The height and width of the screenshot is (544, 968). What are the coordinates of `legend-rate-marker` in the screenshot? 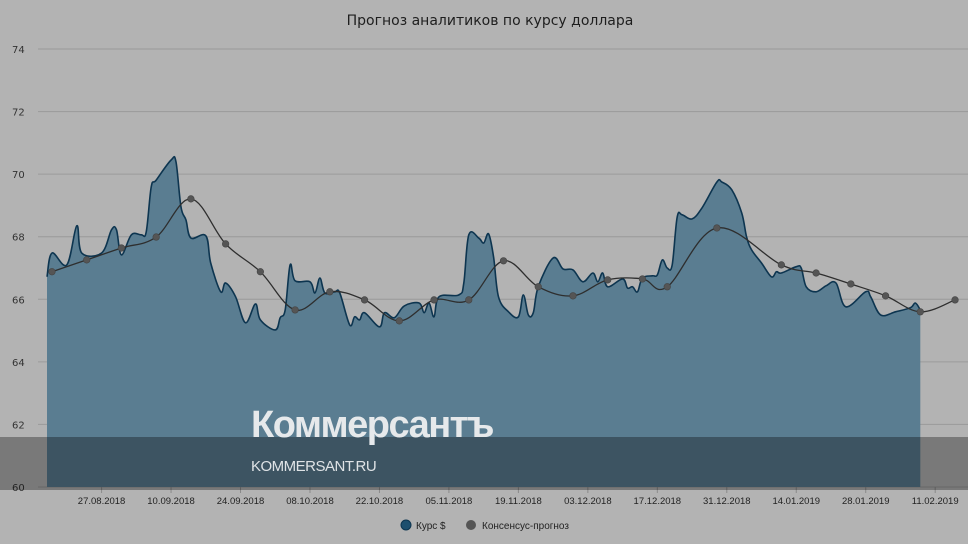 It's located at (406, 525).